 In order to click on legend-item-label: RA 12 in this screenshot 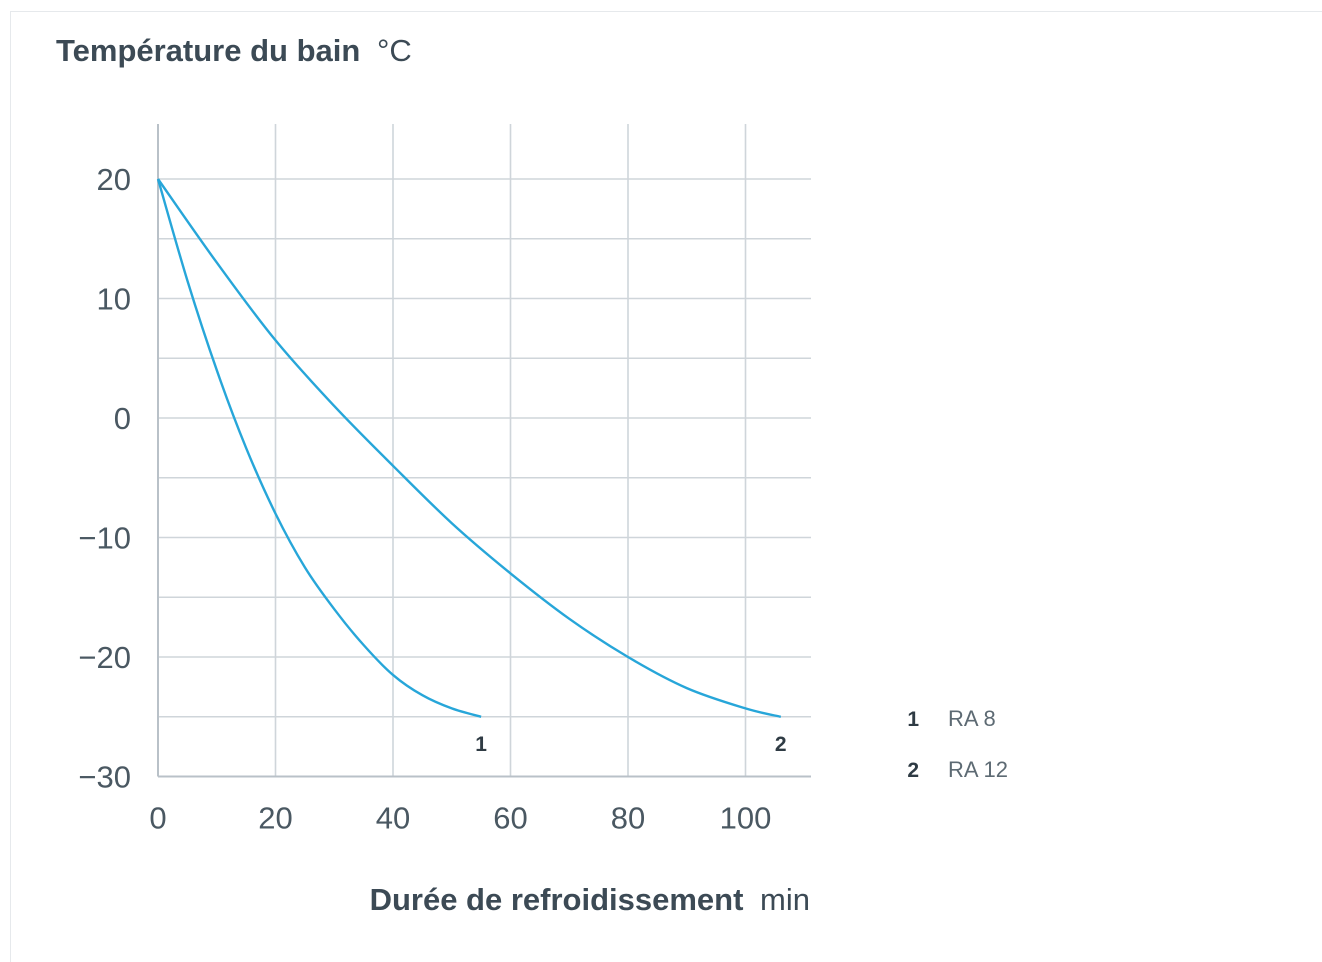, I will do `click(978, 769)`.